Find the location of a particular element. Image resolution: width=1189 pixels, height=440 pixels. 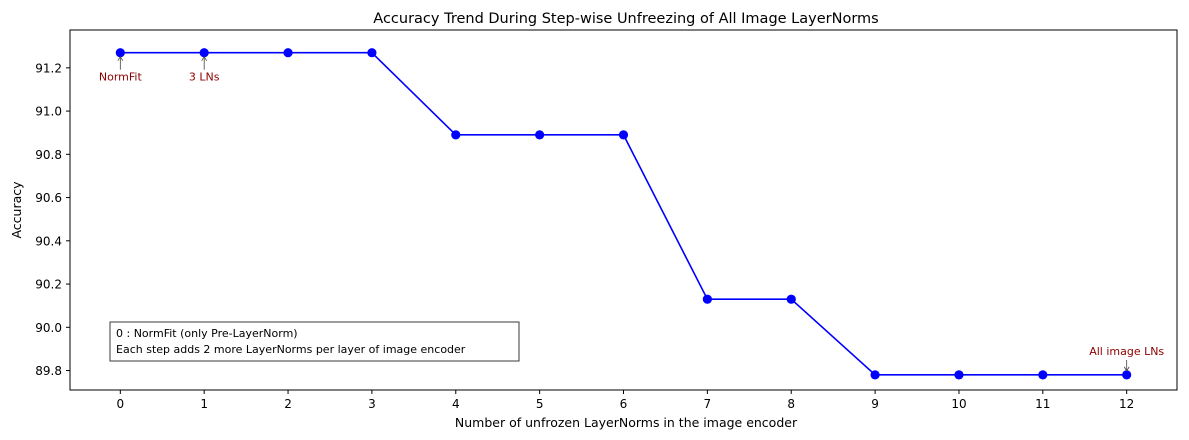

x-tick-label: 8 is located at coordinates (791, 404).